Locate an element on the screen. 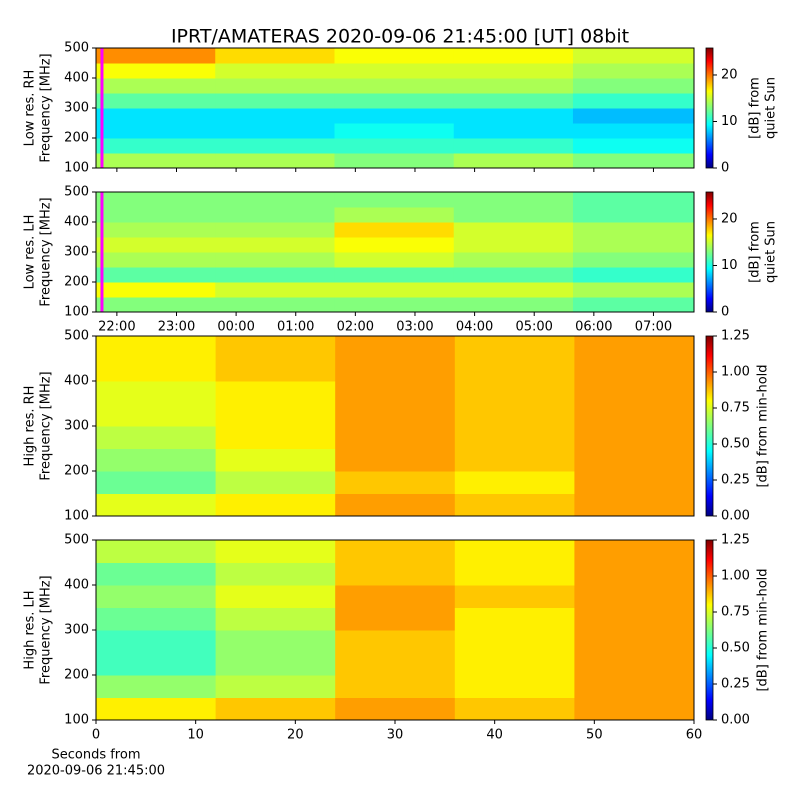  colorbar-tick-label: 1.25 is located at coordinates (735, 336).